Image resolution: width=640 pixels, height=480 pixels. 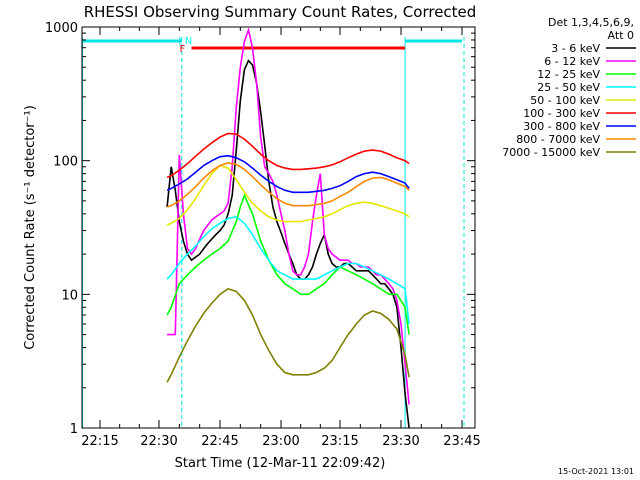 I want to click on legend-label-1: 6 - 12 keV, so click(x=572, y=61).